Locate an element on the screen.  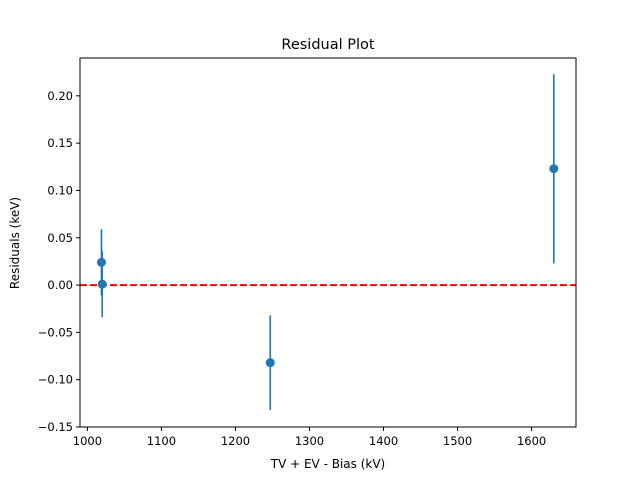
y-tick-label: −0.05 is located at coordinates (55, 332).